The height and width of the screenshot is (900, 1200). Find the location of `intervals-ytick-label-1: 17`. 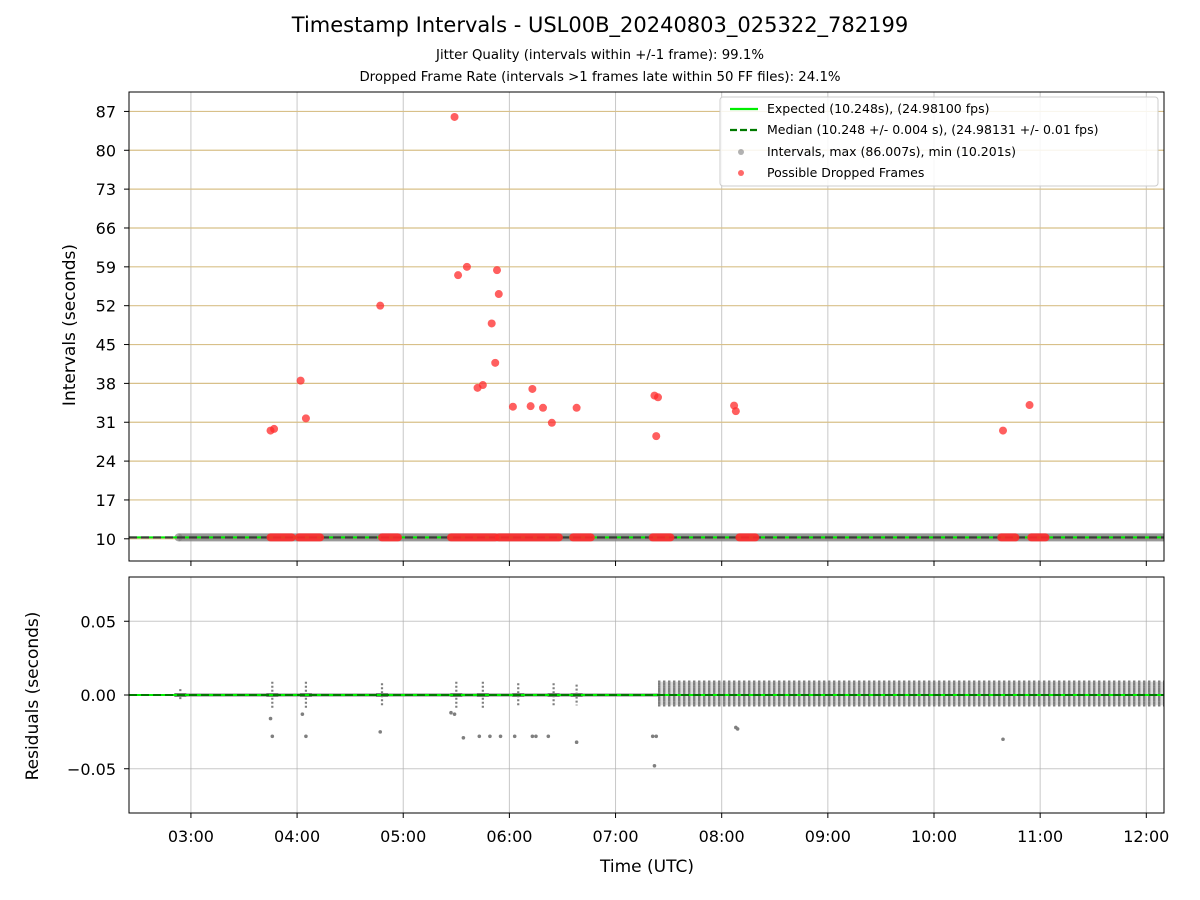

intervals-ytick-label-1: 17 is located at coordinates (106, 500).